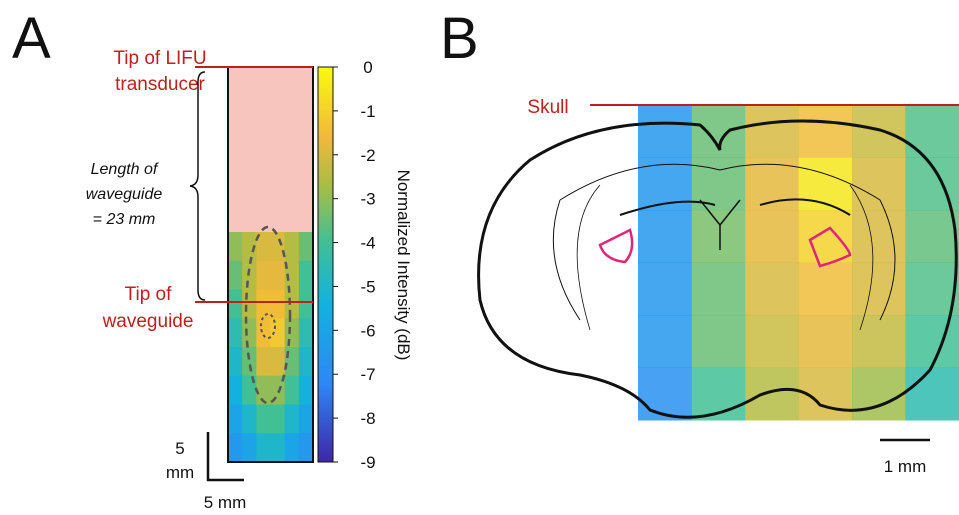 Image resolution: width=959 pixels, height=515 pixels. I want to click on panel-a, so click(271, 347).